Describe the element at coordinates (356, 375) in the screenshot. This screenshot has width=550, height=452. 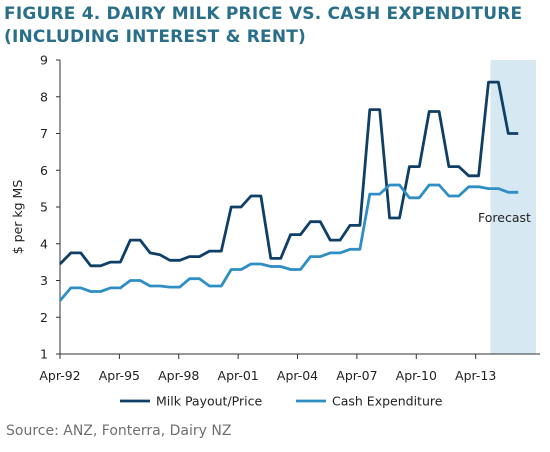
I see `x-tick-label: Apr-07` at that location.